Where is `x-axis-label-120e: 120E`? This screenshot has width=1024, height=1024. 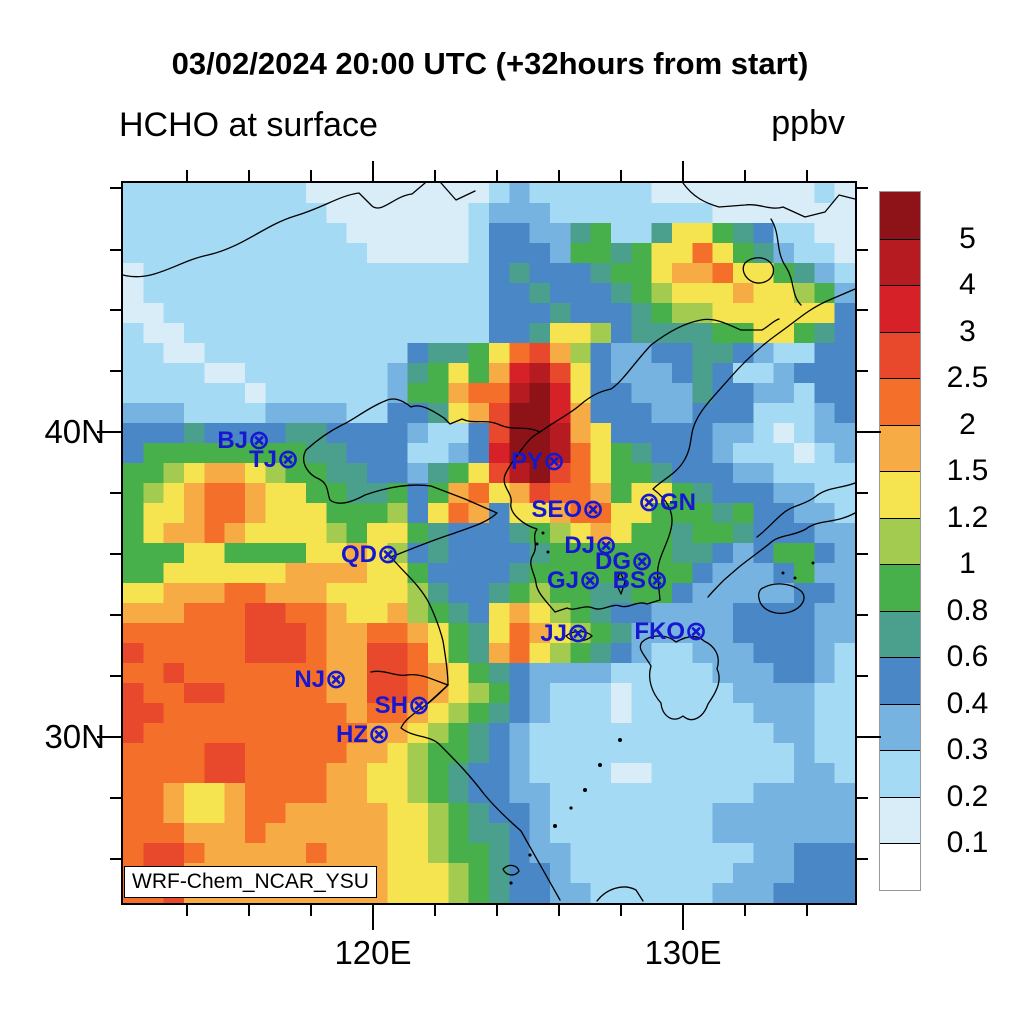 x-axis-label-120e: 120E is located at coordinates (373, 952).